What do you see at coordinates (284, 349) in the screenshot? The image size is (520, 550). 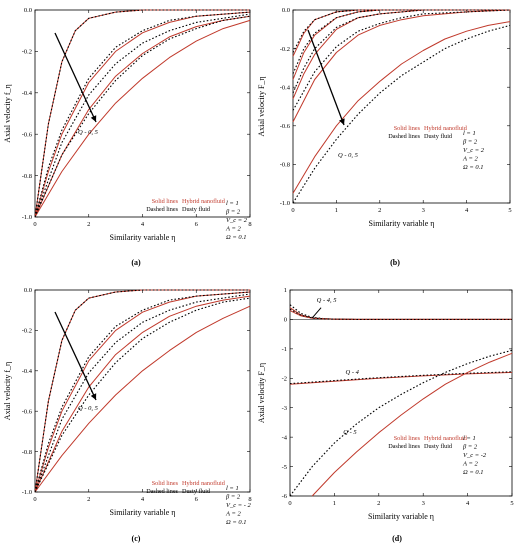 I see `y-tick-label: -1` at bounding box center [284, 349].